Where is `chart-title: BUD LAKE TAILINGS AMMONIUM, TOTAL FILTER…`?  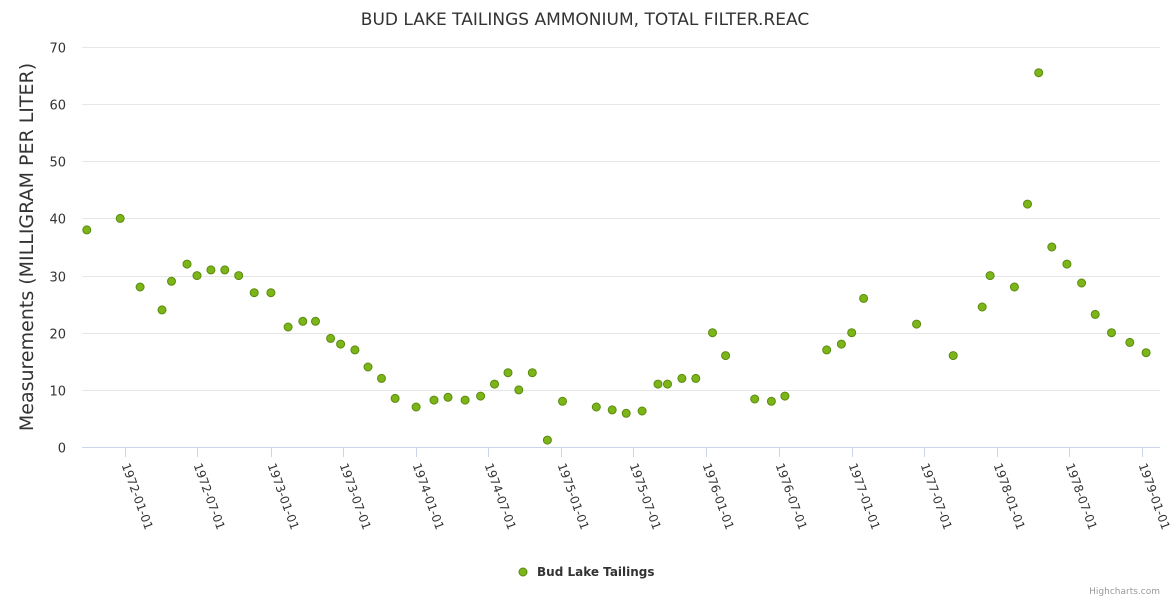
chart-title: BUD LAKE TAILINGS AMMONIUM, TOTAL FILTER… is located at coordinates (585, 20).